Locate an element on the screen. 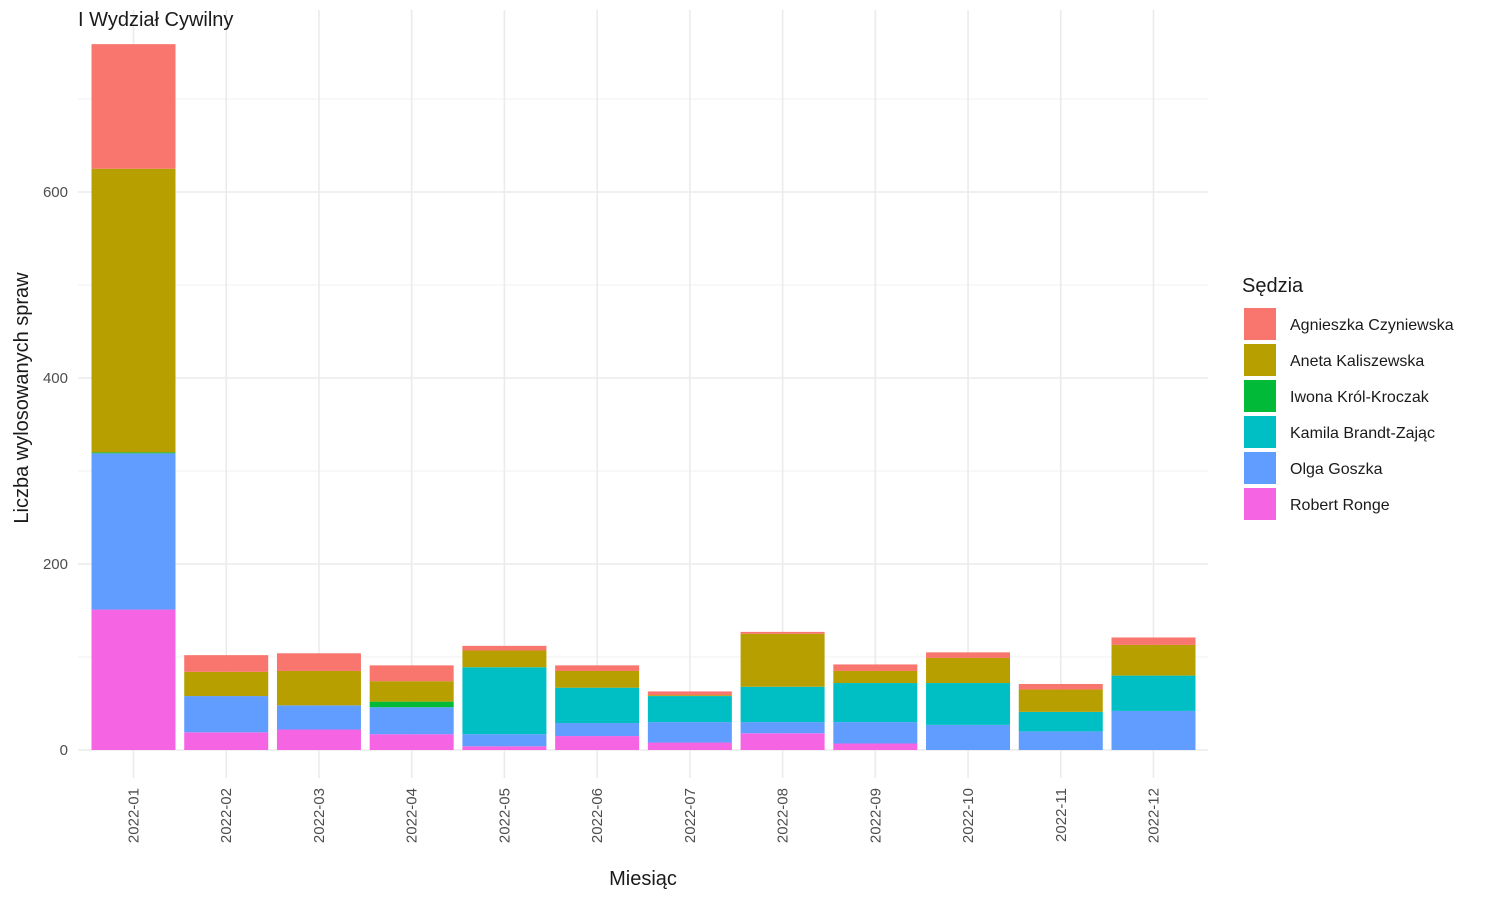 This screenshot has width=1500, height=900. x-tick-label: 2022-07 is located at coordinates (690, 815).